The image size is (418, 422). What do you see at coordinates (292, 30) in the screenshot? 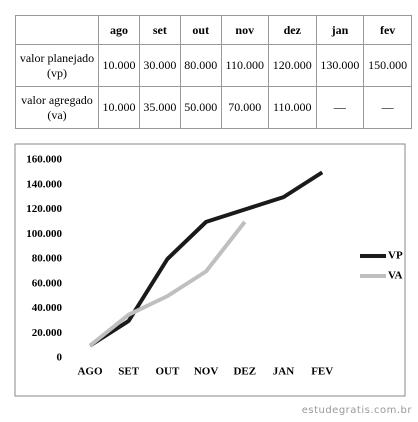
I see `header-cell: dez` at bounding box center [292, 30].